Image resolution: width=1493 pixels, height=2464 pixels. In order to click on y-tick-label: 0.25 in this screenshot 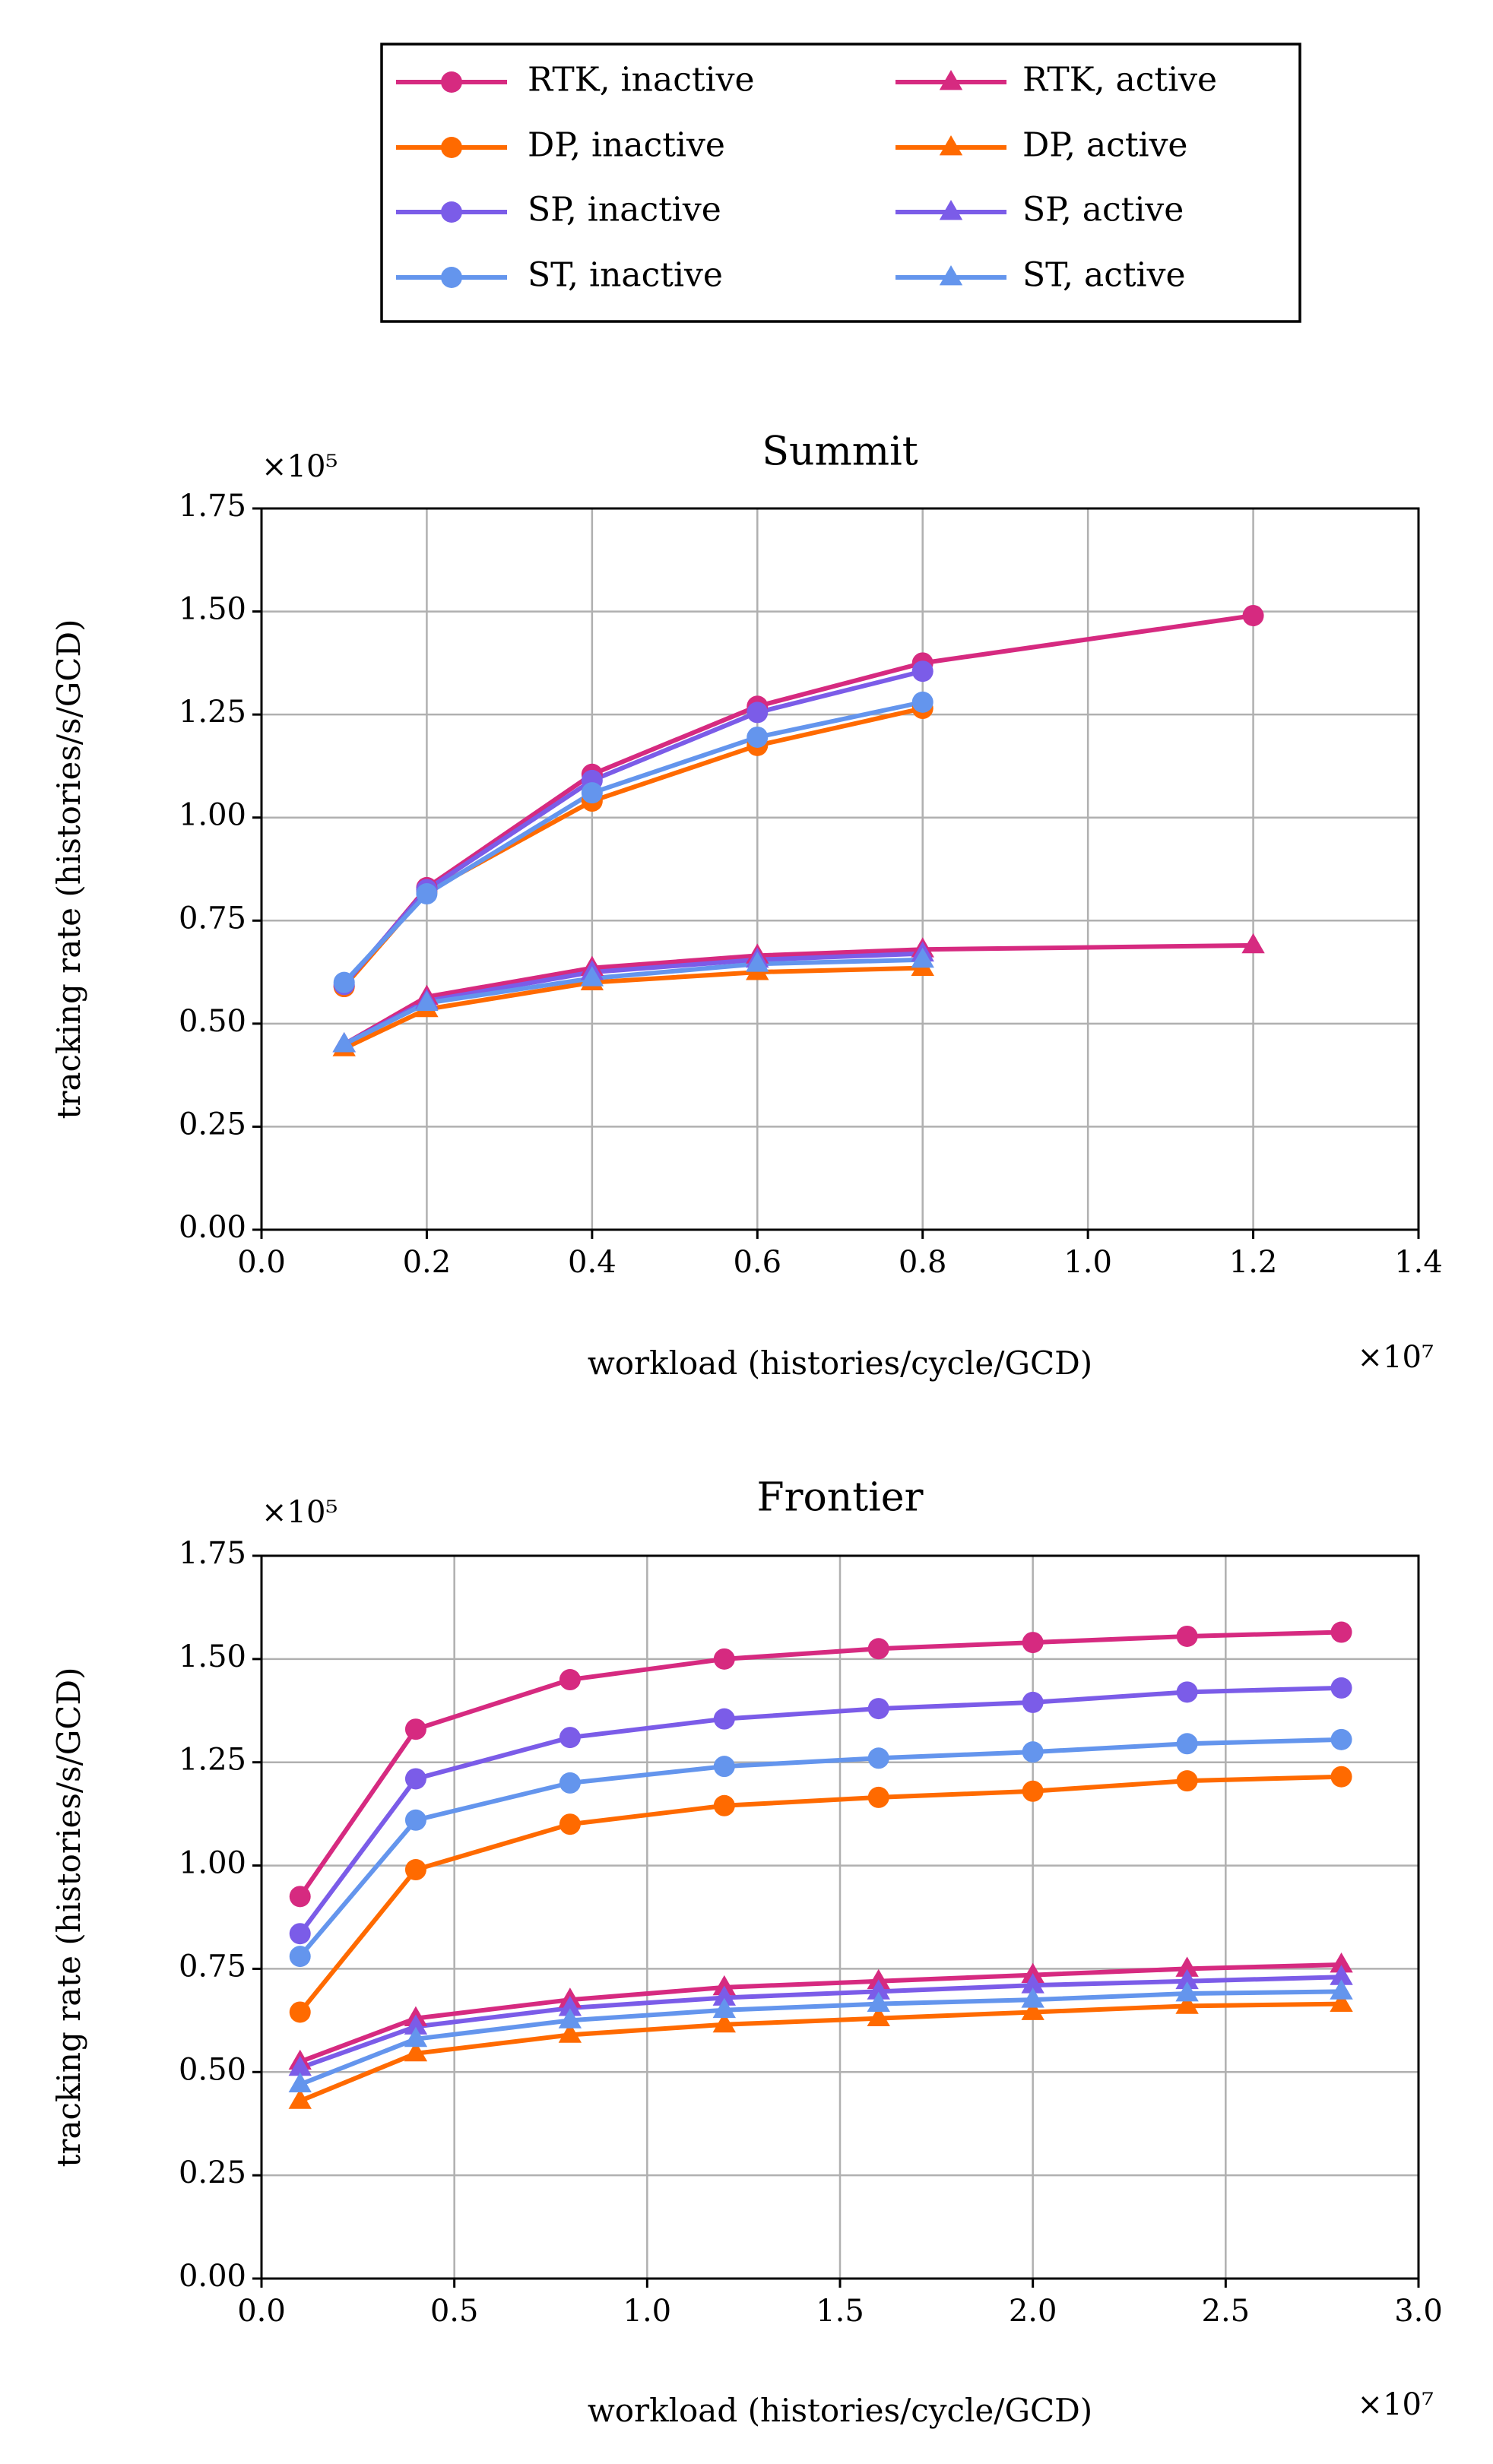, I will do `click(212, 2172)`.